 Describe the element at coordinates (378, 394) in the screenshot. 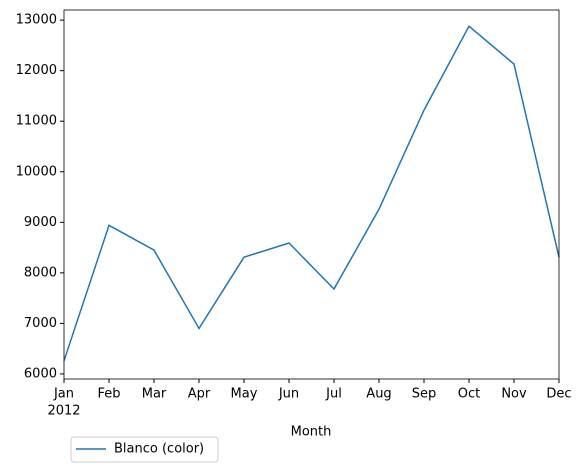

I see `x-tick-label: Aug` at that location.